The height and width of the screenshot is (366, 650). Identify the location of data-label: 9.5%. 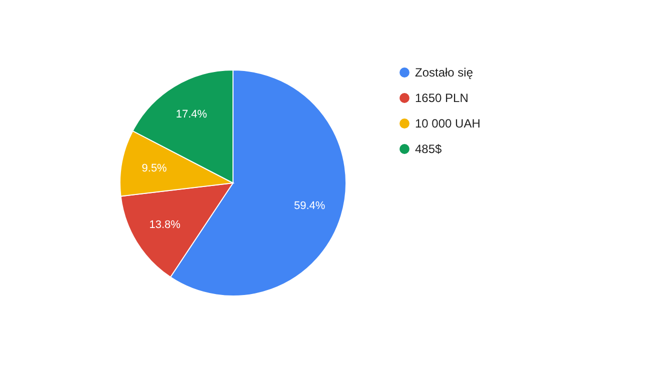
(155, 168).